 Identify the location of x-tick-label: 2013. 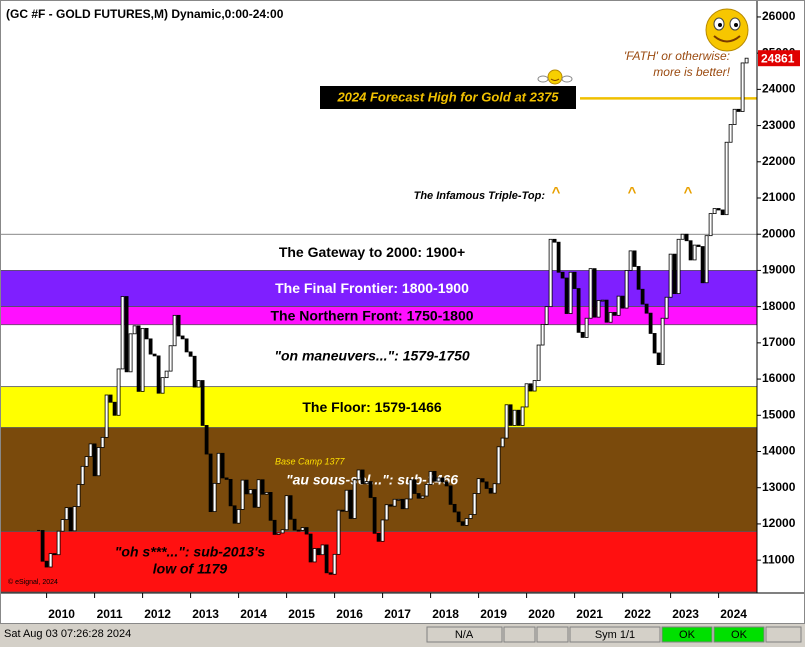
(205, 614).